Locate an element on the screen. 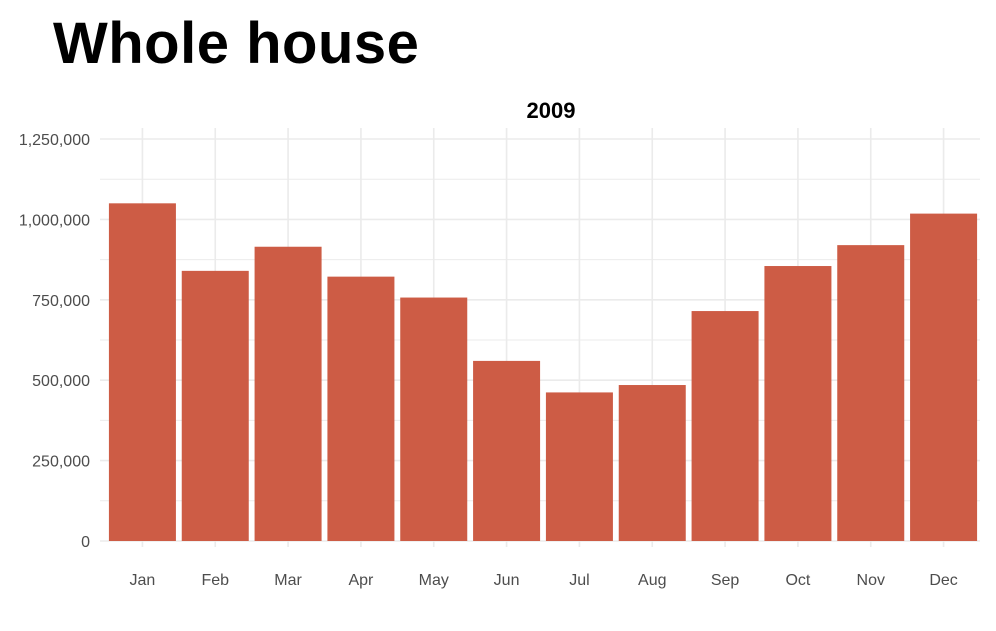 The image size is (996, 631). x-tick-label: Jan is located at coordinates (143, 580).